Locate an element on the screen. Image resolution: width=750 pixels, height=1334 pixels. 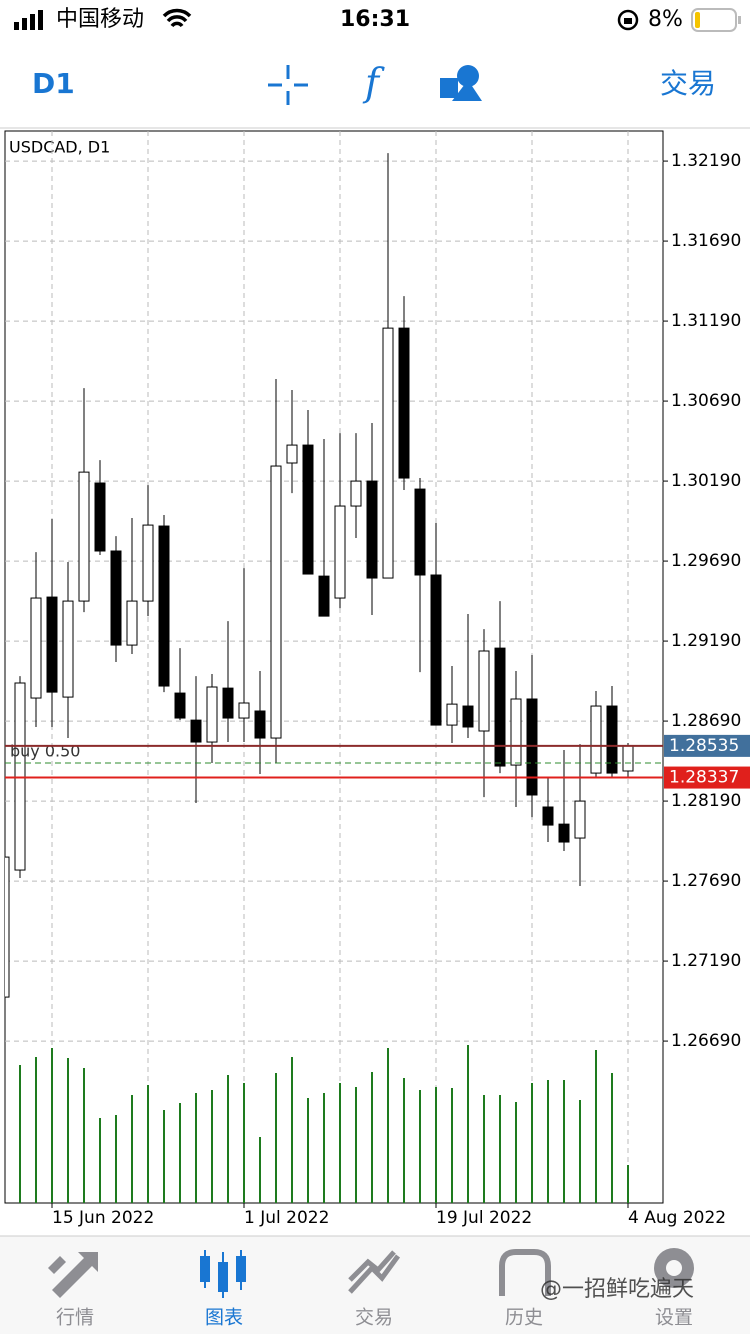
x-tick-label: 4 Aug 2022 is located at coordinates (677, 1218).